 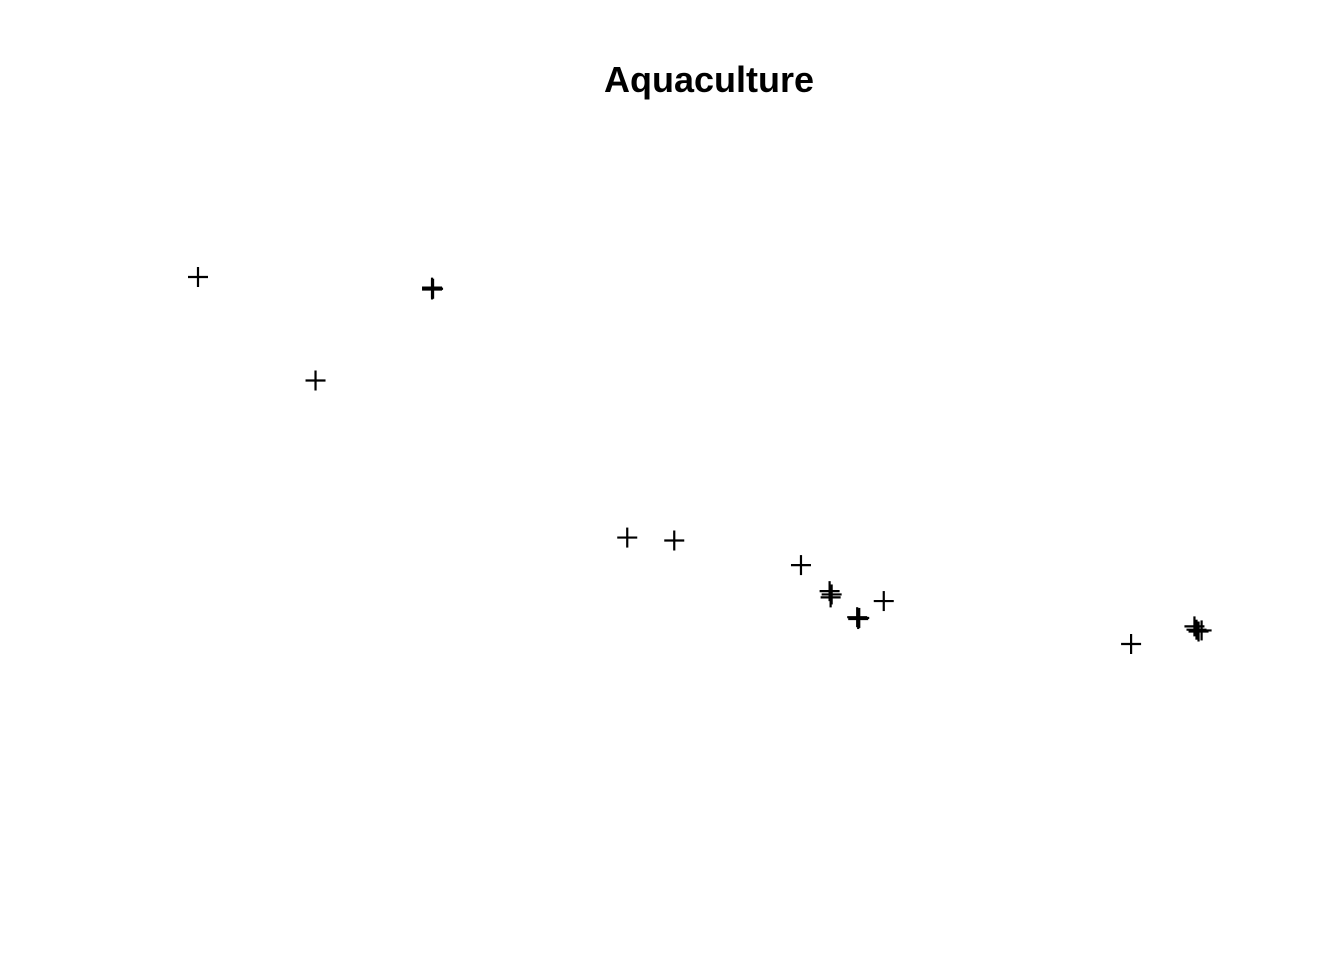 What do you see at coordinates (709, 79) in the screenshot?
I see `chart-title: Aquaculture` at bounding box center [709, 79].